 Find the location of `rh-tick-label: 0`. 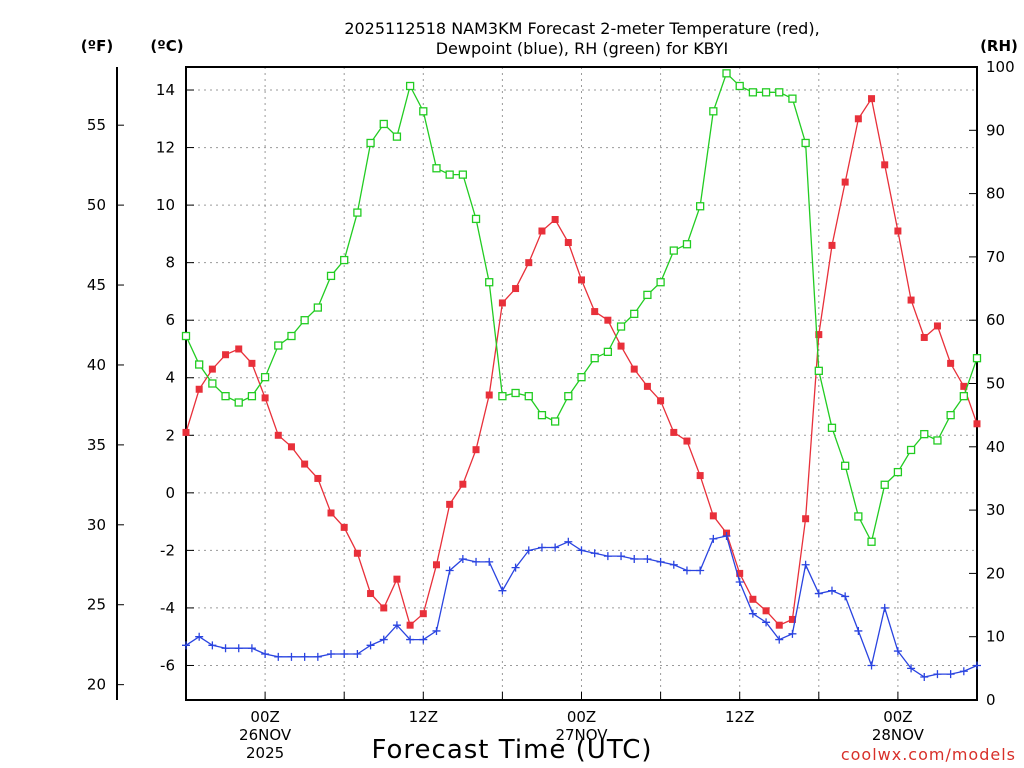

rh-tick-label: 0 is located at coordinates (991, 700).